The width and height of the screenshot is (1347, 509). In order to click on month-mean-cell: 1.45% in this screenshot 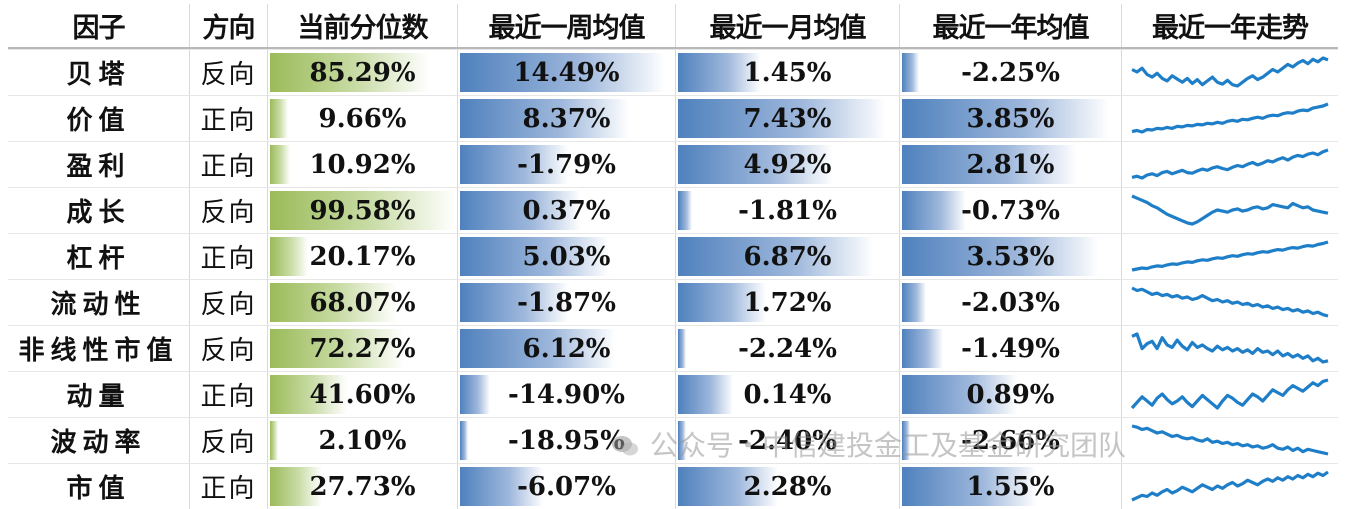, I will do `click(788, 72)`.